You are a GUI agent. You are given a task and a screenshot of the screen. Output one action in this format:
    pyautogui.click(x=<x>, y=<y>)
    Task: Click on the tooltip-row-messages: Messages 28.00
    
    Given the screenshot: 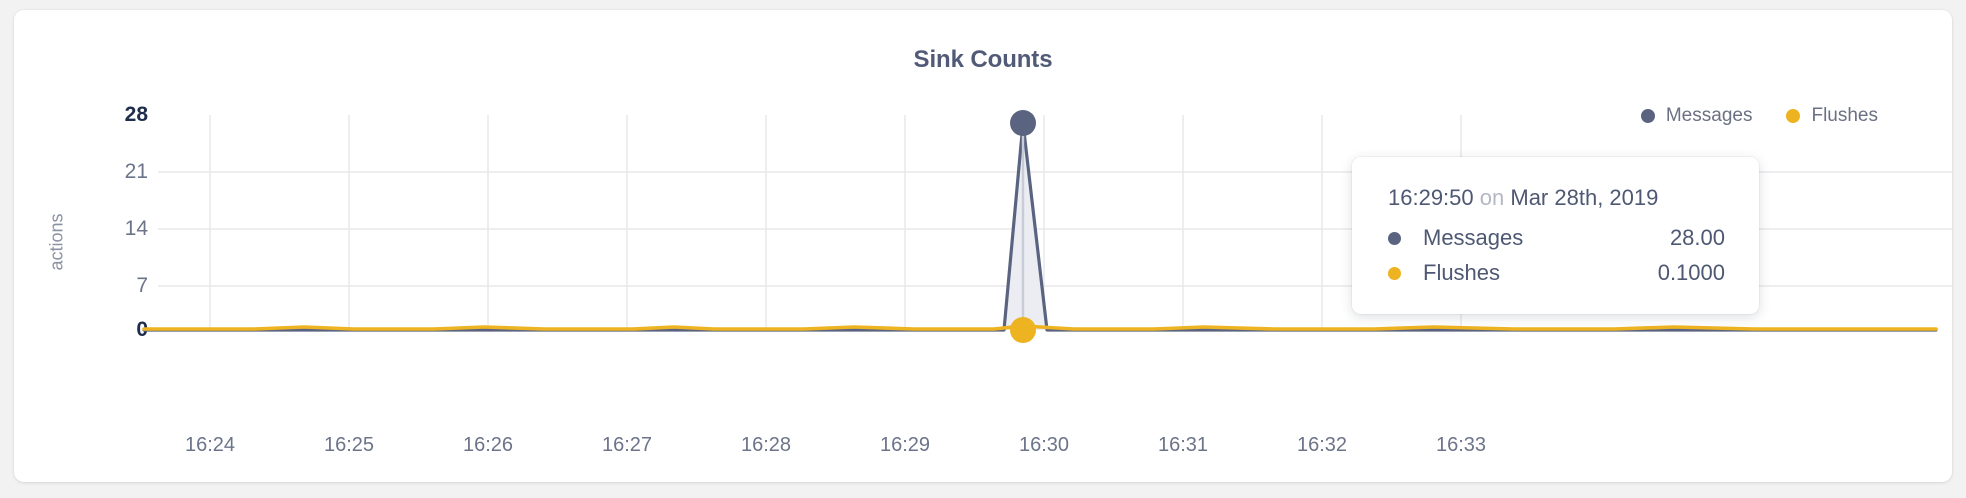 What is the action you would take?
    pyautogui.click(x=1556, y=238)
    